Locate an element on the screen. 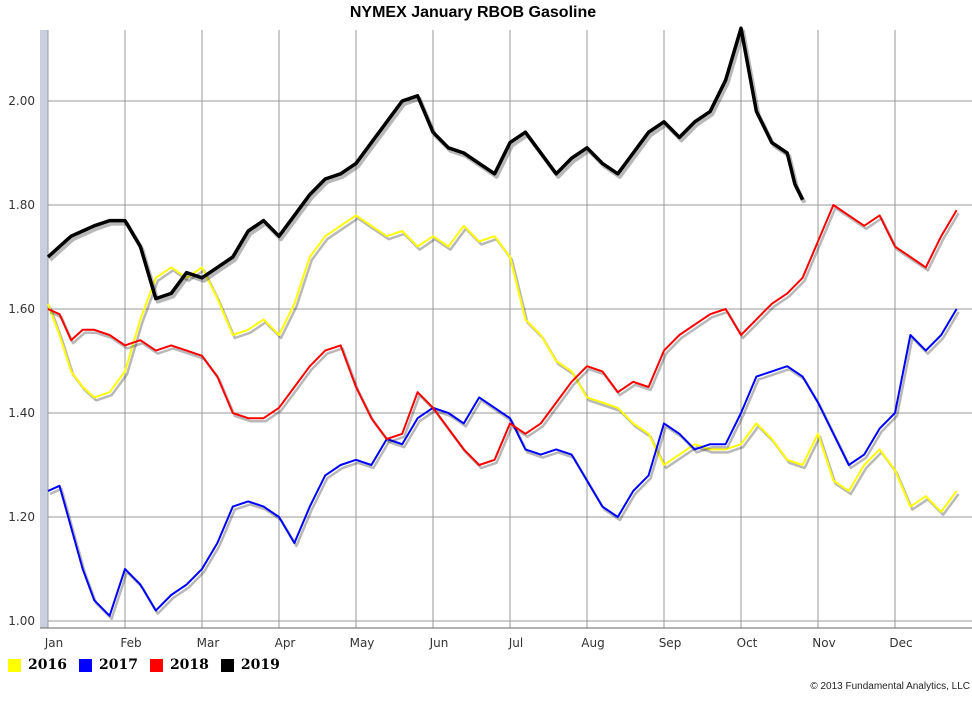 Image resolution: width=972 pixels, height=722 pixels. legend-item-2017: 2017 is located at coordinates (108, 665).